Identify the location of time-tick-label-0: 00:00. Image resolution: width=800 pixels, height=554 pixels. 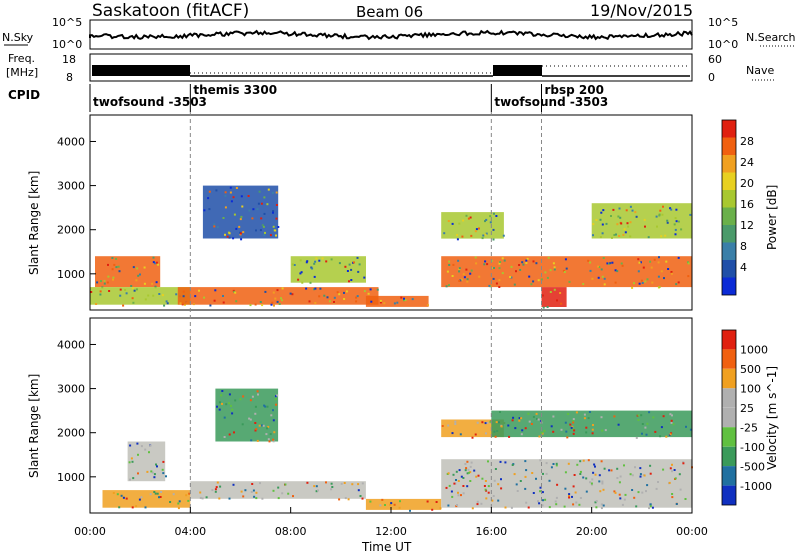
(90, 531).